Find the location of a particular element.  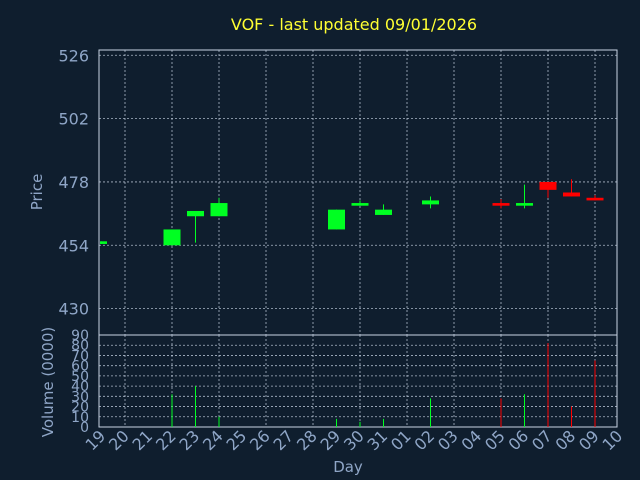

chart-title: VOF - last updated 09/01/2026 is located at coordinates (354, 24).